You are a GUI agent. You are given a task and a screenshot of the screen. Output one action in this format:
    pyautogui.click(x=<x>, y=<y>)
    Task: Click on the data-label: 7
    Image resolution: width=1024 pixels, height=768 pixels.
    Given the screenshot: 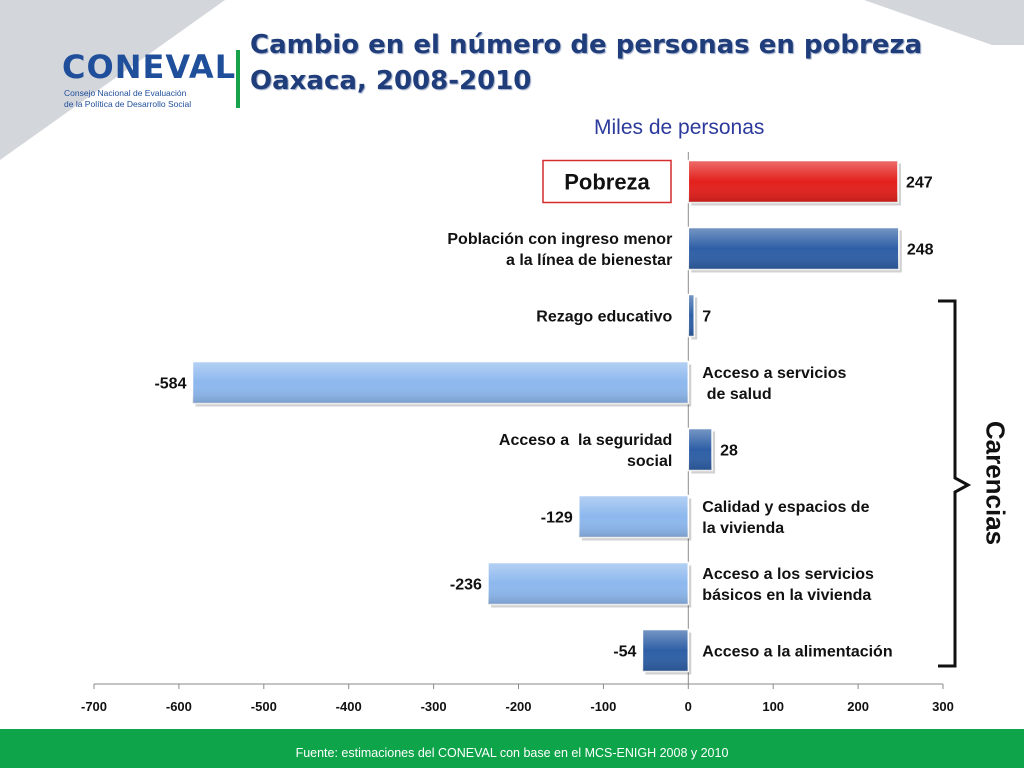 What is the action you would take?
    pyautogui.click(x=706, y=317)
    